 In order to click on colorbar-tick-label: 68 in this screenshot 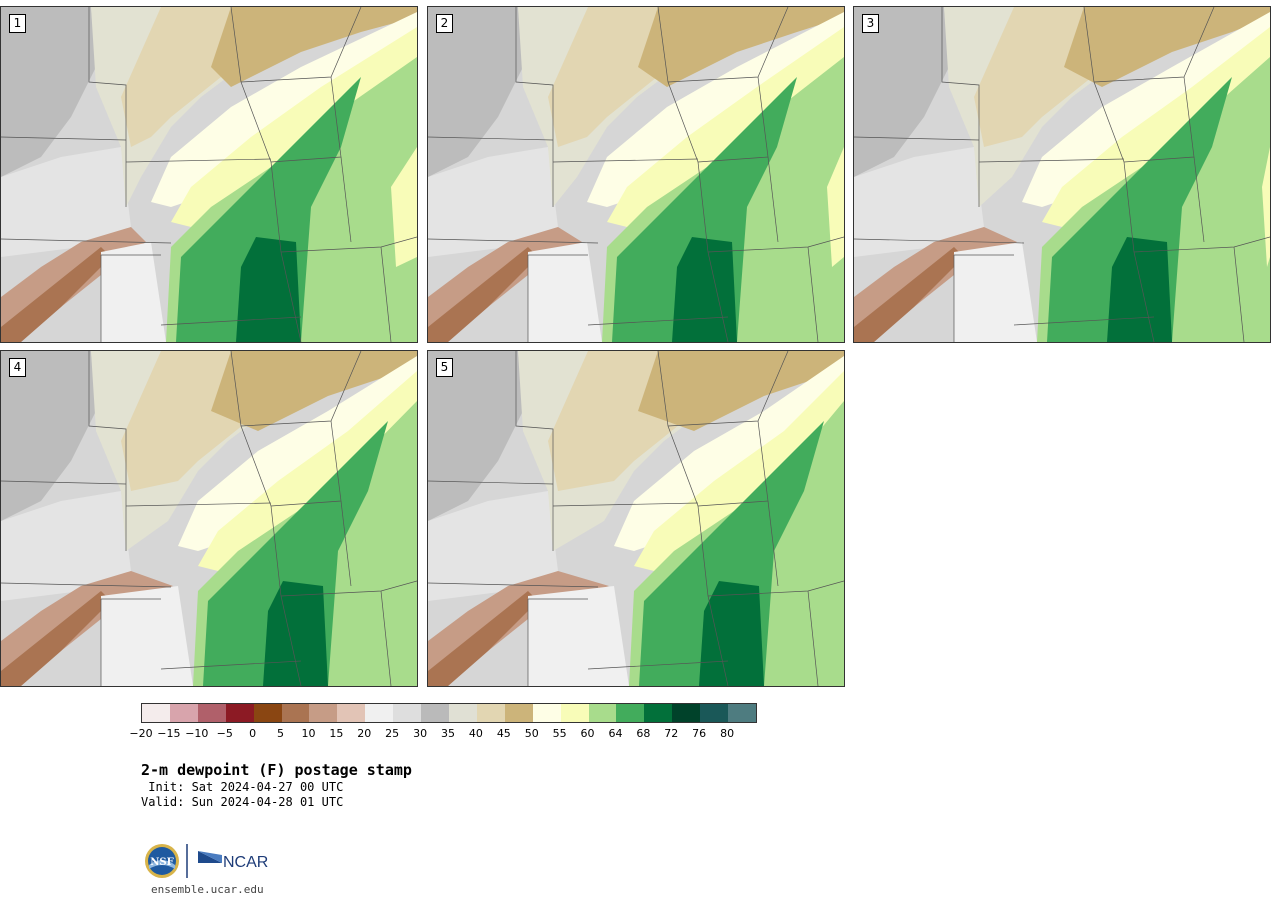, I will do `click(643, 733)`.